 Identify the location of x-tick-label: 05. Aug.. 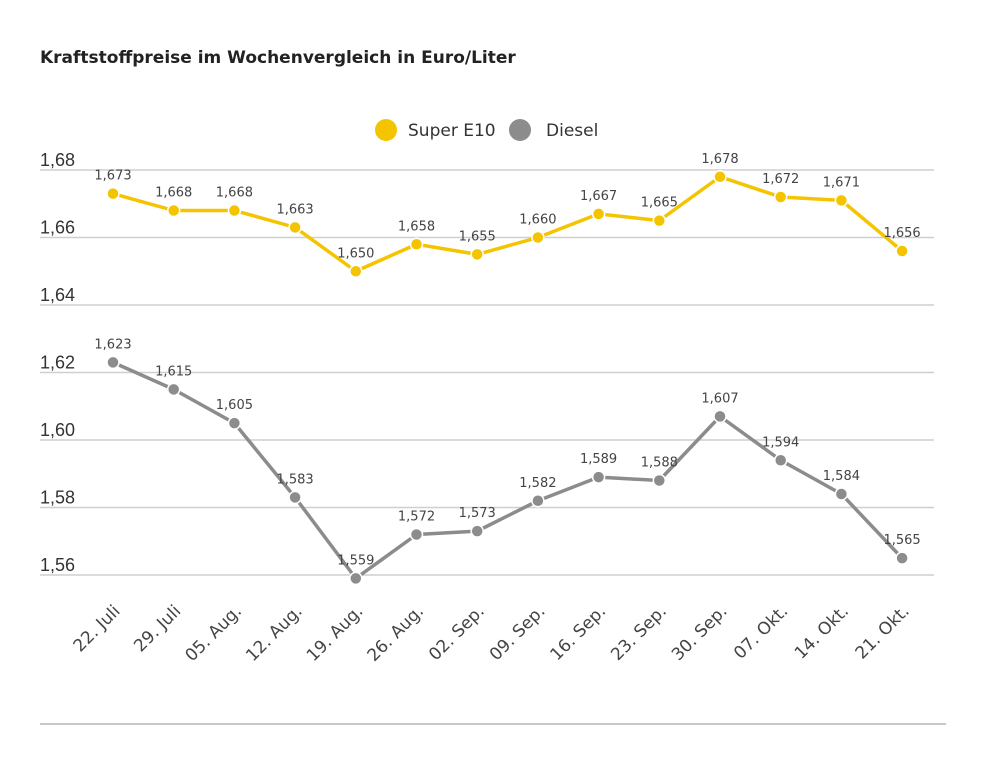
(214, 633).